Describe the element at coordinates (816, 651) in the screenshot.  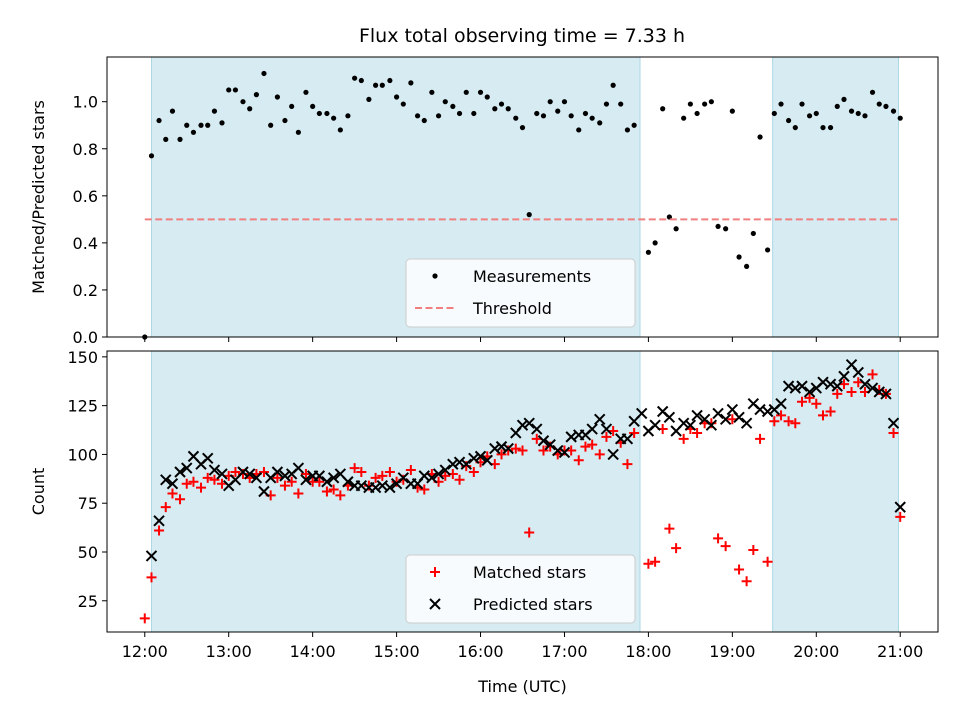
I see `x-tick-label: 20:00` at that location.